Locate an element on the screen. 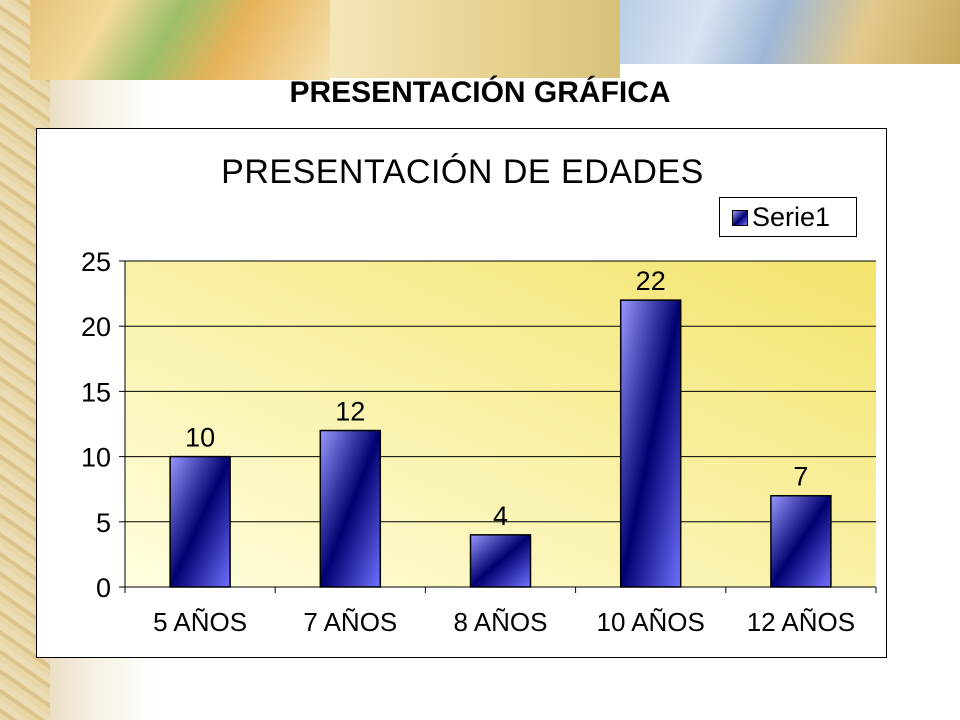 The width and height of the screenshot is (960, 720). legend-swatch is located at coordinates (740, 218).